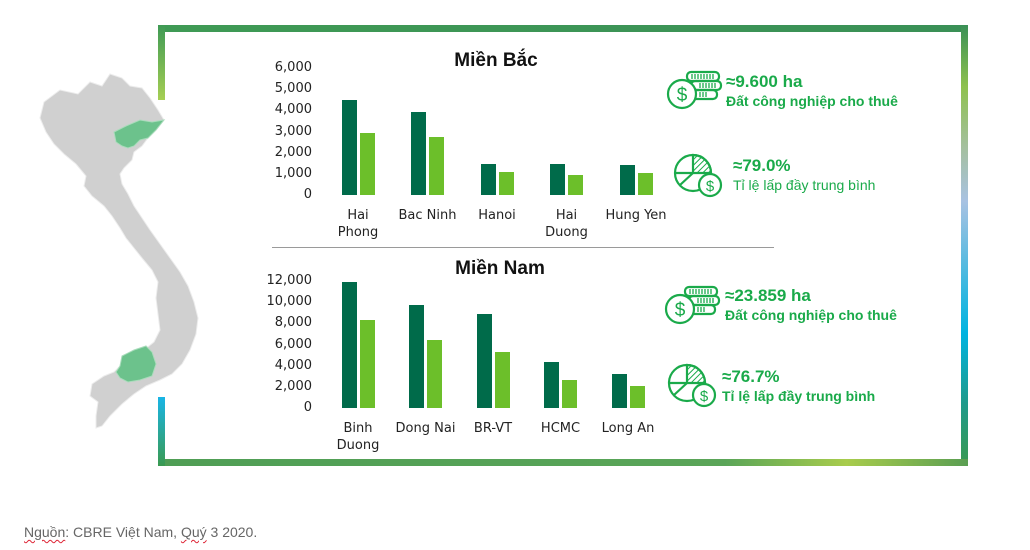 Image resolution: width=1030 pixels, height=550 pixels. Describe the element at coordinates (139, 134) in the screenshot. I see `map-highlight-north` at that location.